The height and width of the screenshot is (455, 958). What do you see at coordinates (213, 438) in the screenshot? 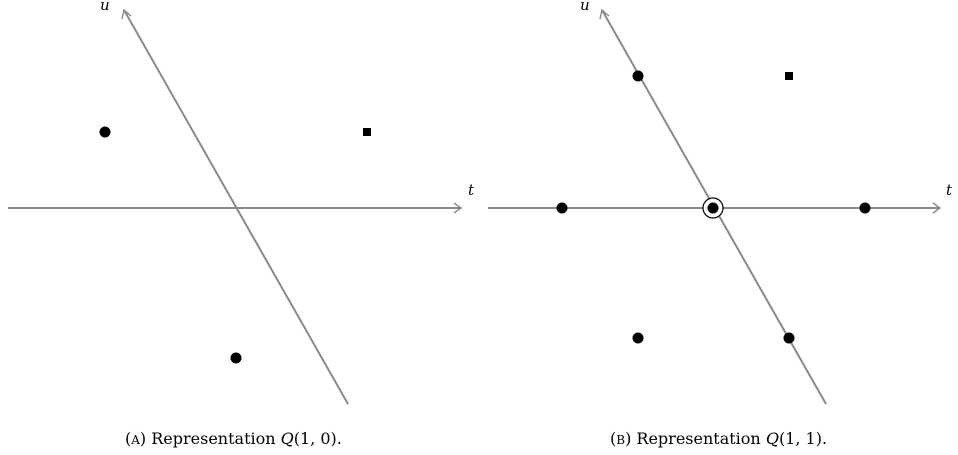
I see `panel-a-caption-text: Representation` at bounding box center [213, 438].